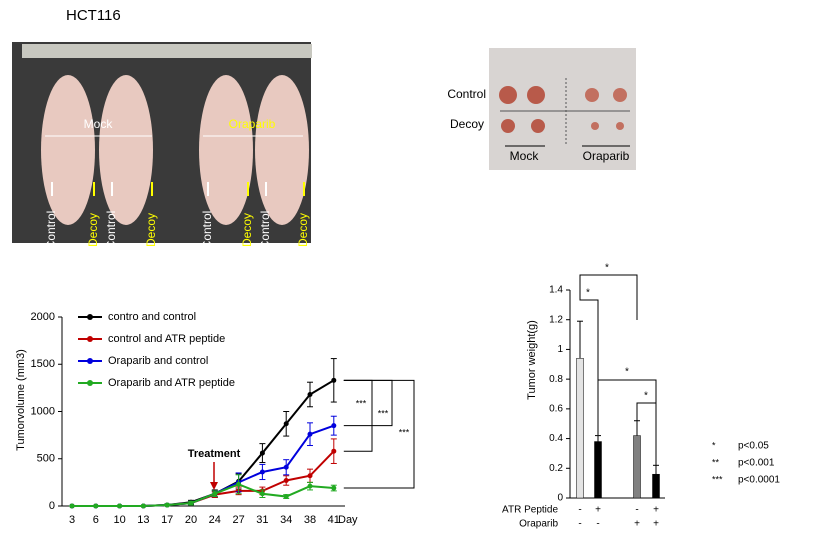  What do you see at coordinates (714, 445) in the screenshot?
I see `legend-symbol: *` at bounding box center [714, 445].